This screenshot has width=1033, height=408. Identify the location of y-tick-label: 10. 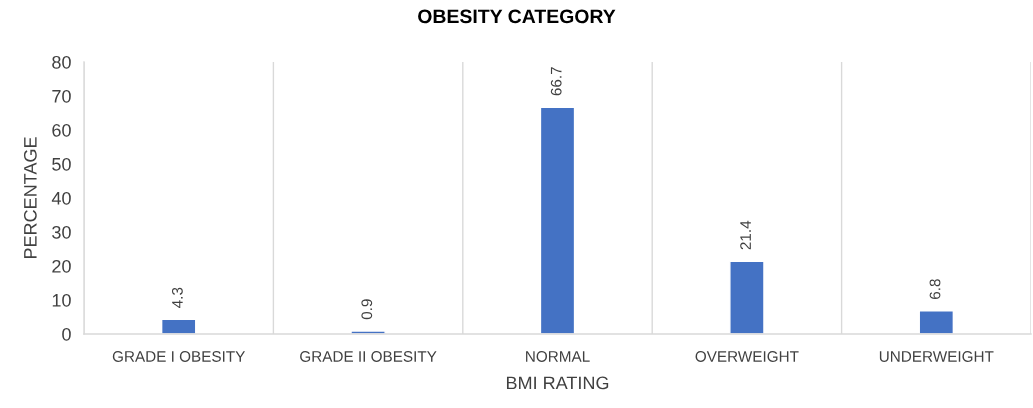
(61, 300).